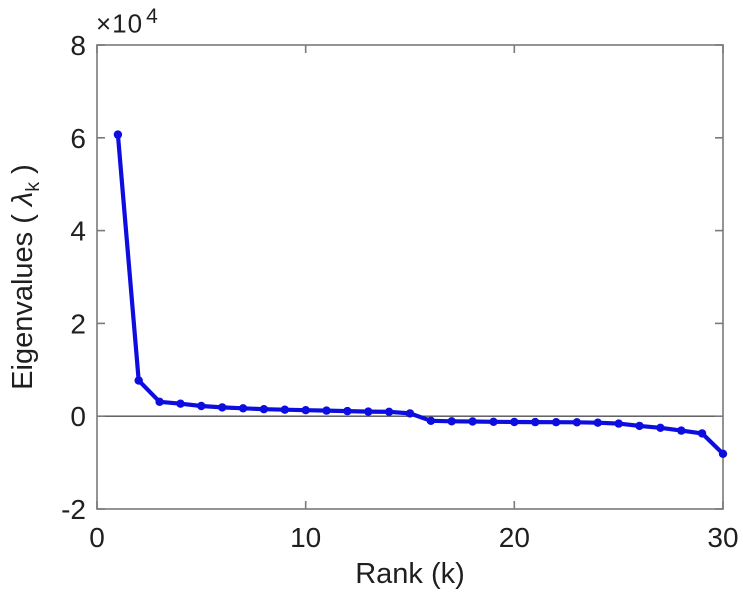 The width and height of the screenshot is (743, 600). I want to click on y-tick-label: 6, so click(78, 138).